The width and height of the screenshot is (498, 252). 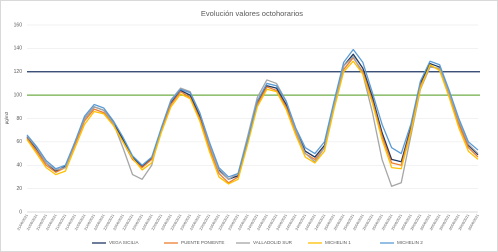 I want to click on y-tick-label: 120, so click(x=18, y=72).